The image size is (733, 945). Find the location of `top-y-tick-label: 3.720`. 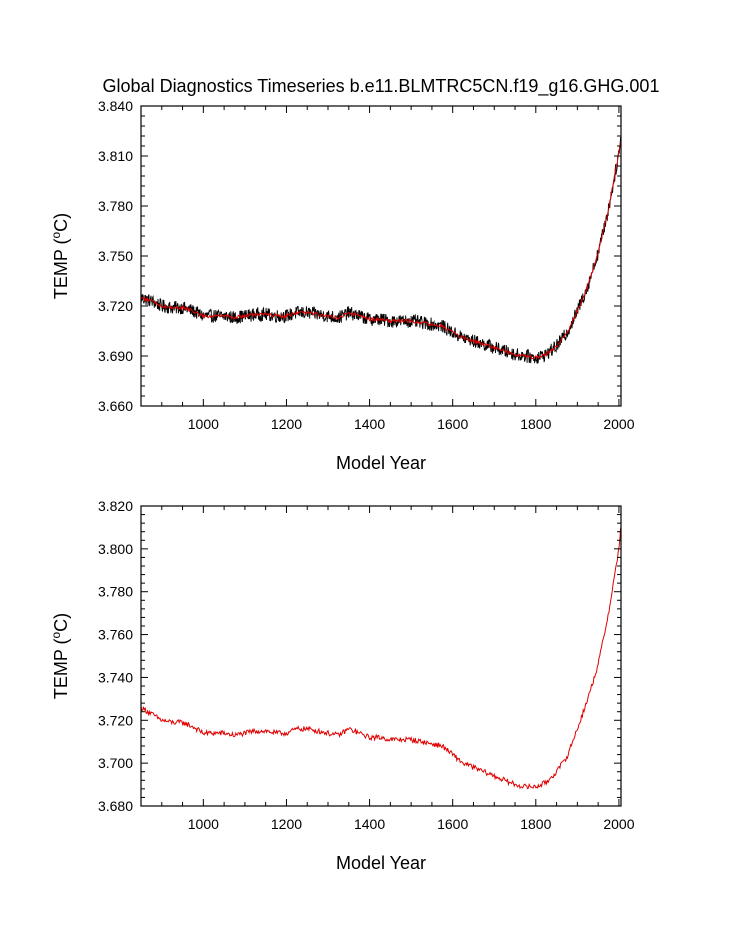

top-y-tick-label: 3.720 is located at coordinates (115, 306).